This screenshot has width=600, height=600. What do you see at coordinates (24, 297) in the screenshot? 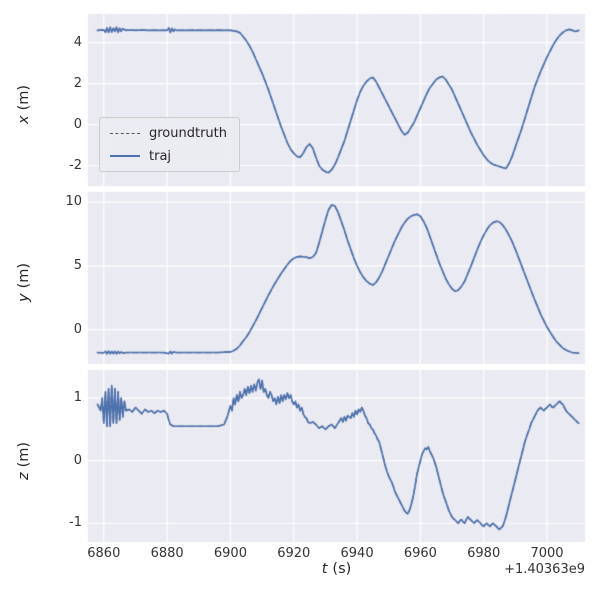
I see `y-axis-label-y-var: y` at bounding box center [24, 297].